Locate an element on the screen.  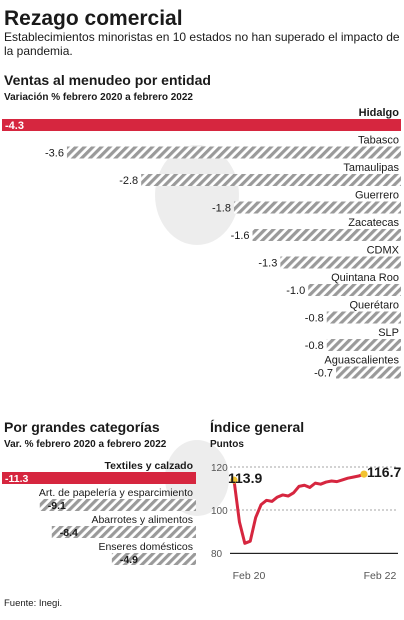
chart2-category-label-3: Enseres domésticos is located at coordinates (145, 547).